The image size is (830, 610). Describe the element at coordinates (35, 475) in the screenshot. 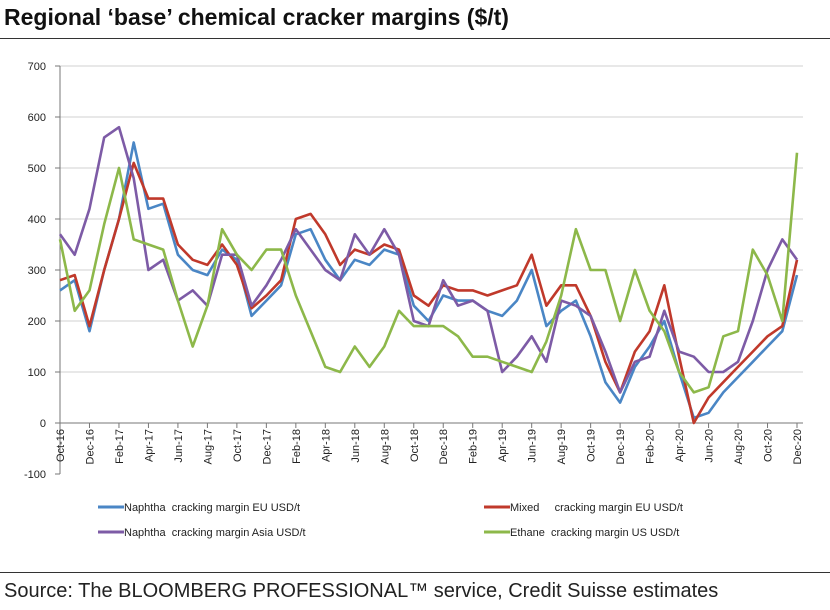

I see `y-tick-label: -100` at that location.